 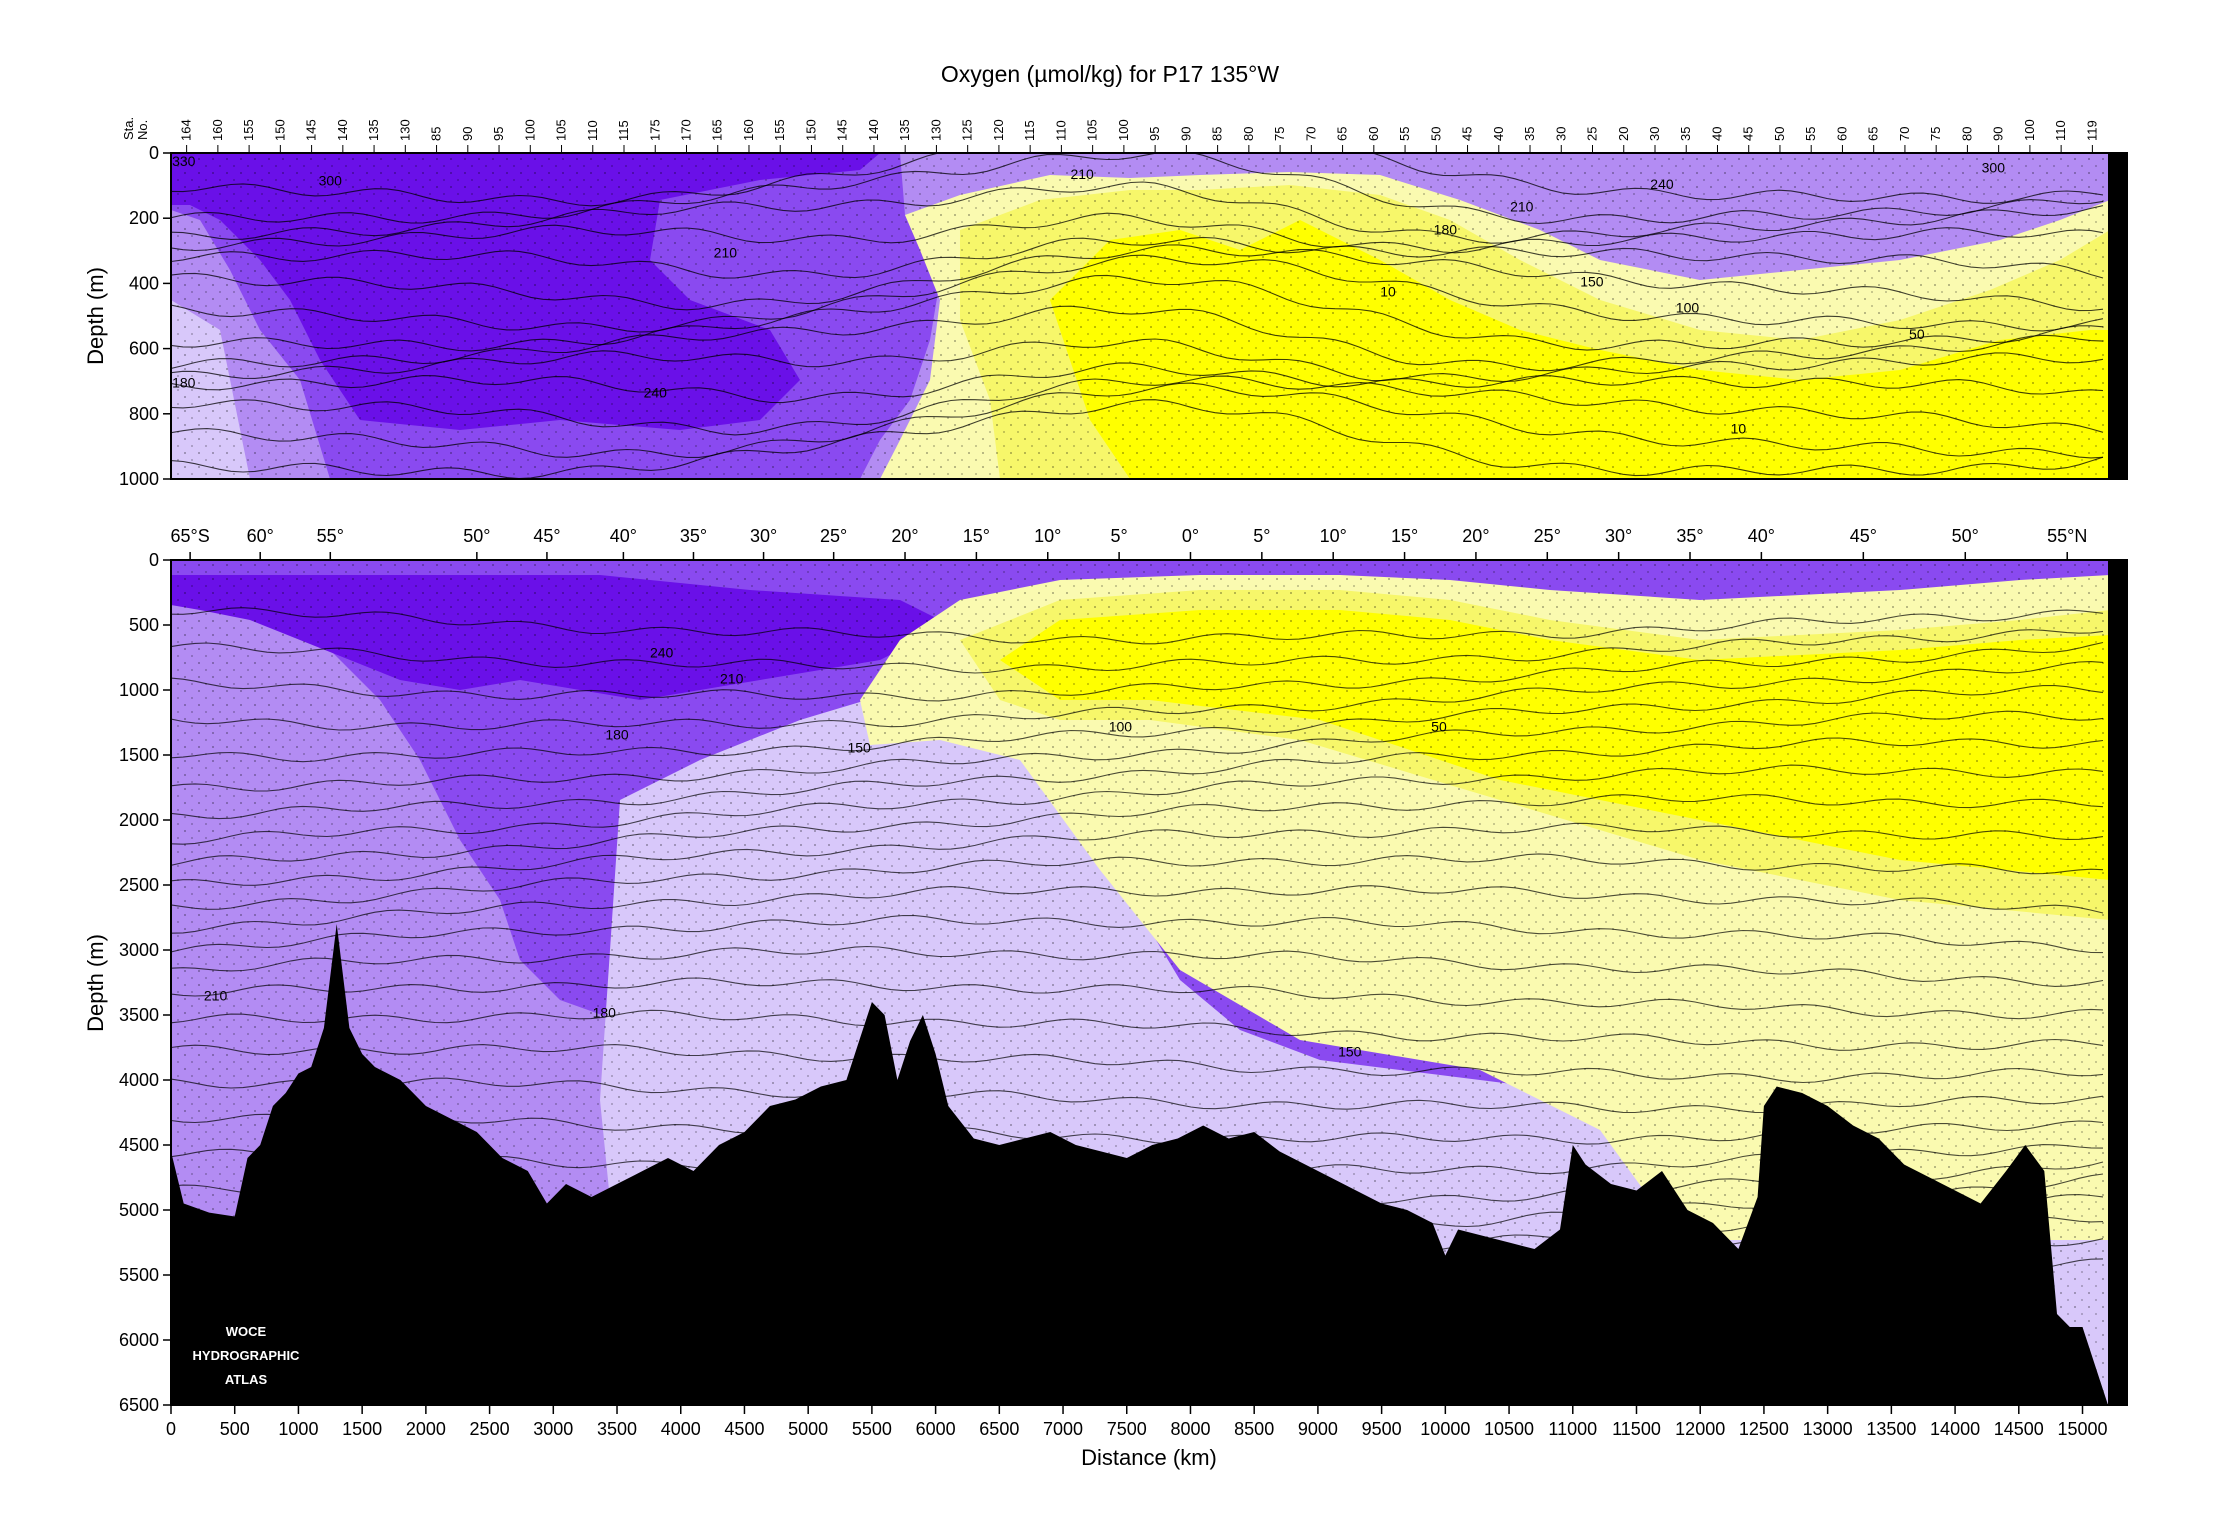 I want to click on contour-label: 240, so click(x=662, y=653).